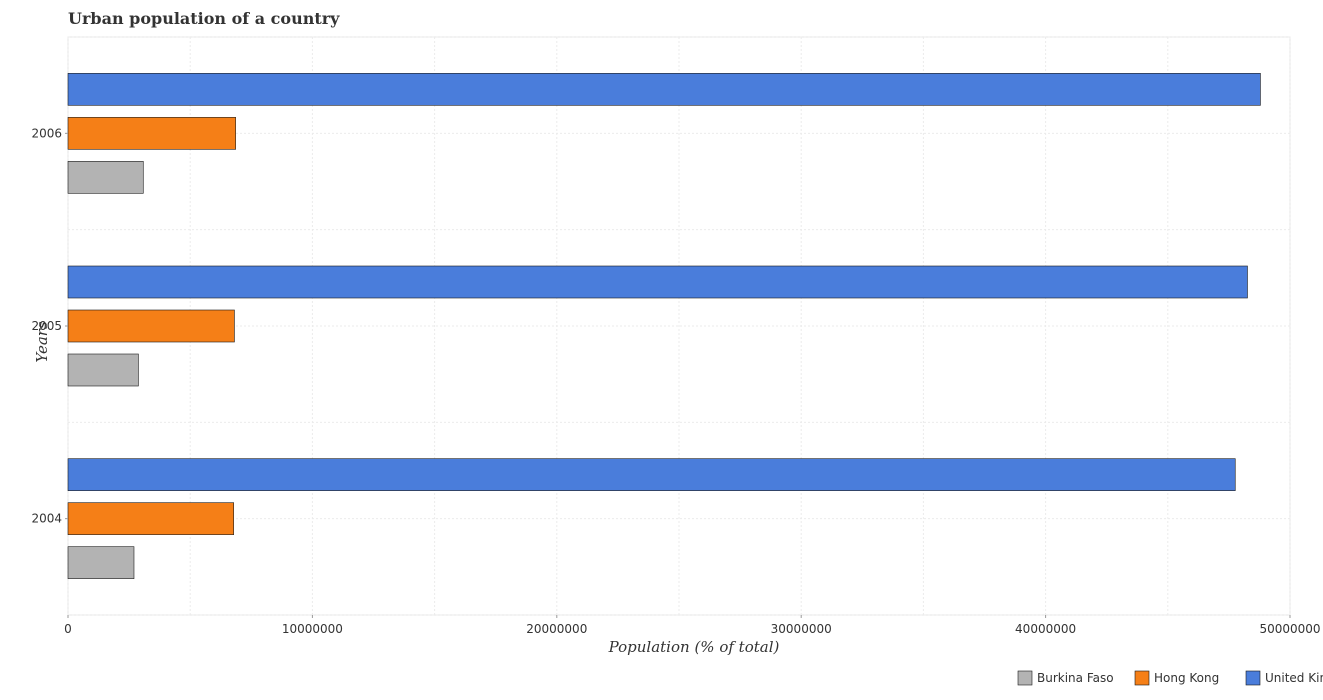 The width and height of the screenshot is (1323, 700). Describe the element at coordinates (651, 474) in the screenshot. I see `bar-united-kingdom-2004` at that location.